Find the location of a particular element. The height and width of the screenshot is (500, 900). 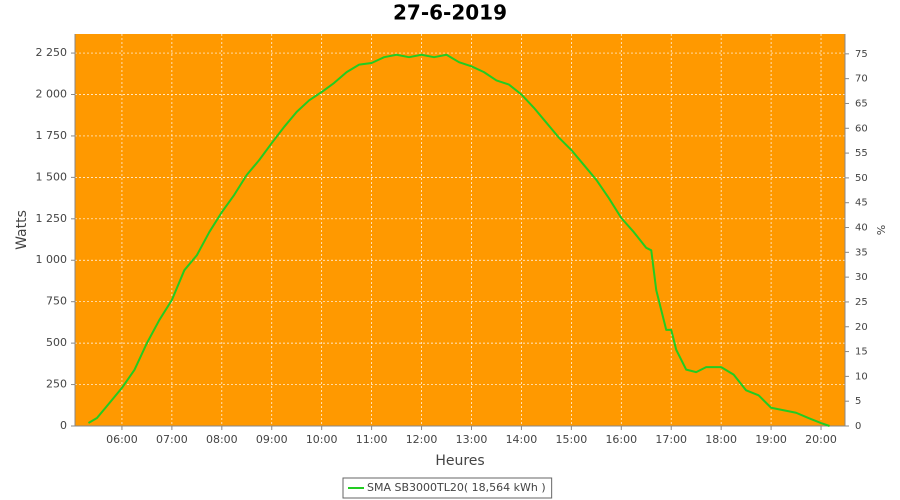

y2-tick-label: 25 is located at coordinates (861, 302).